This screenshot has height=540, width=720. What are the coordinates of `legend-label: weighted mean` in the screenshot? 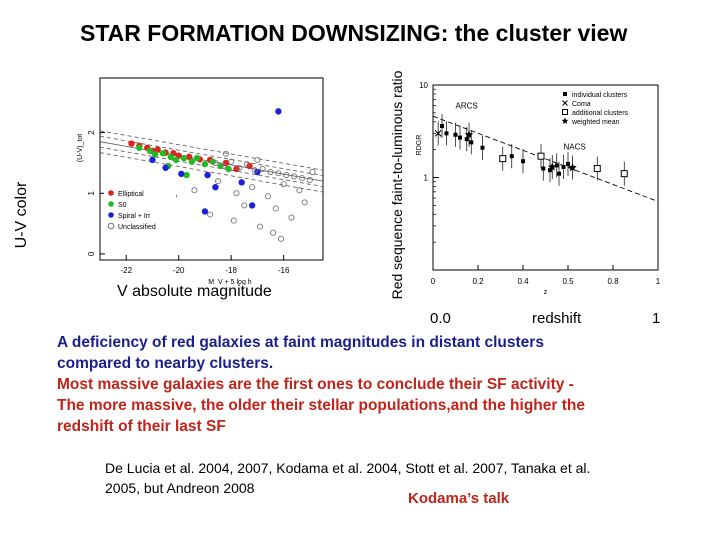 It's located at (595, 122).